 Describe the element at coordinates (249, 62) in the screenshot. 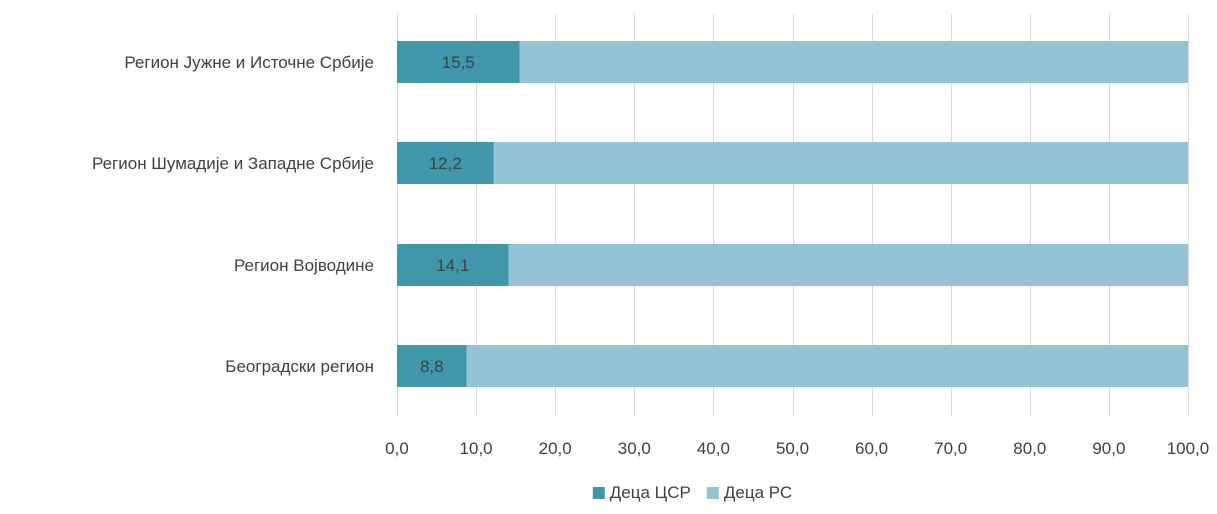

I see `category-label: Регион Јужне и Источне Србије` at that location.